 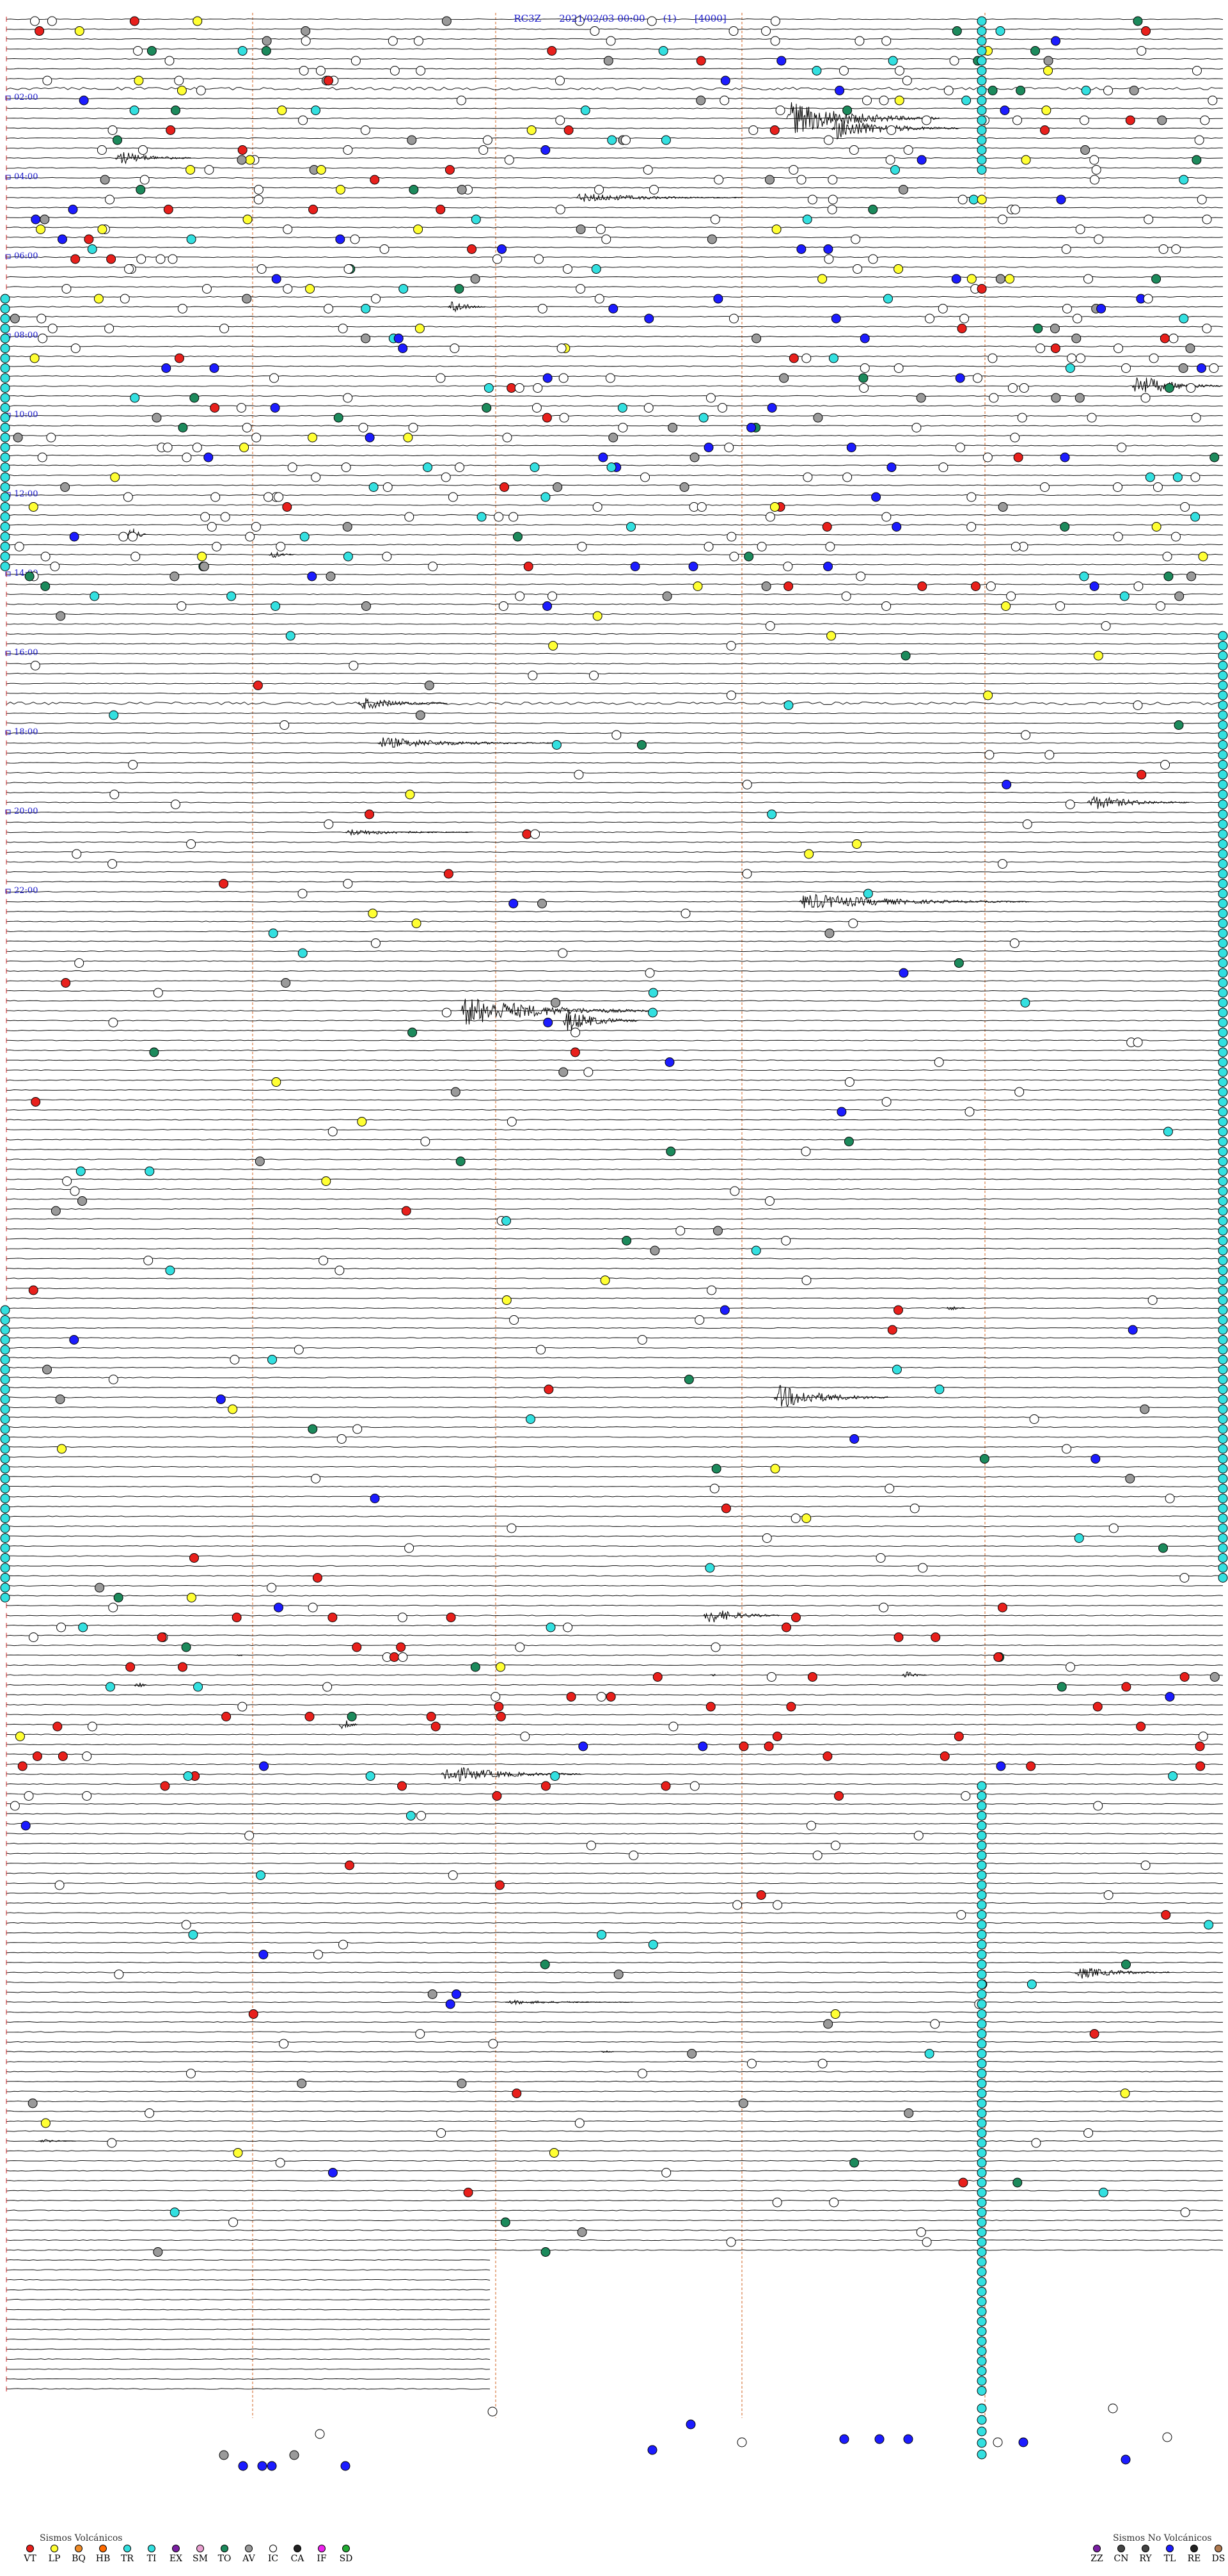 What do you see at coordinates (81, 2538) in the screenshot?
I see `legend-volcanic-title: Sismos Volcánicos` at bounding box center [81, 2538].